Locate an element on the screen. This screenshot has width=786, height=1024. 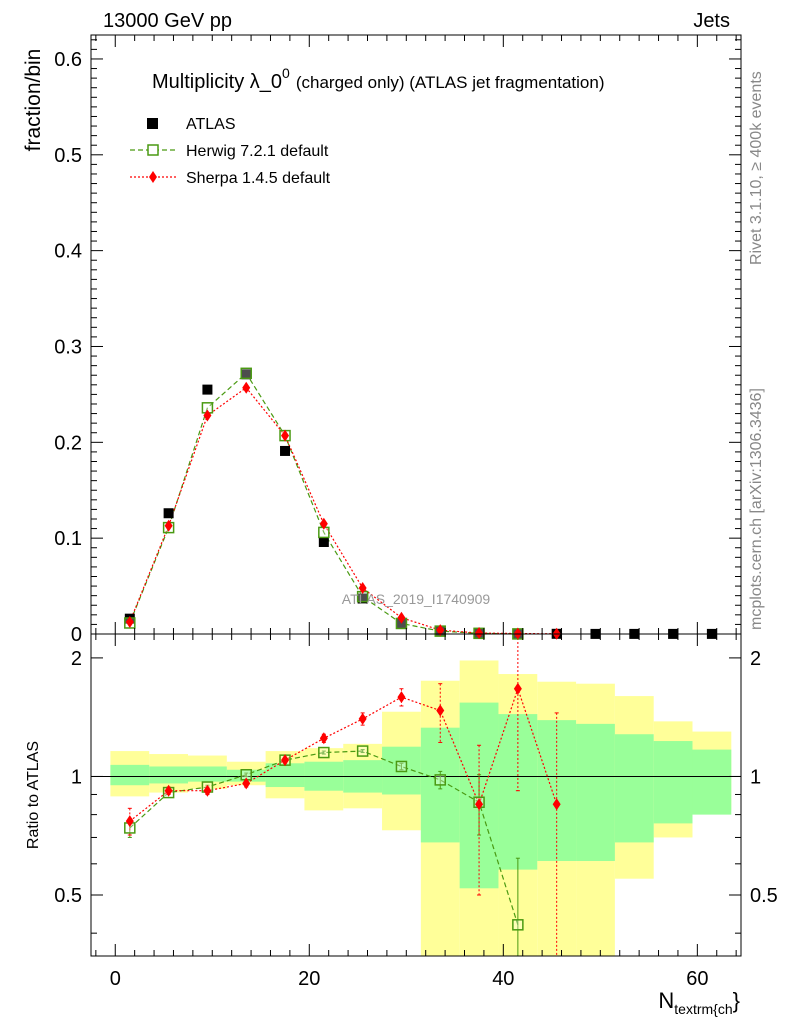
legend-marker-sherpa is located at coordinates (153, 177).